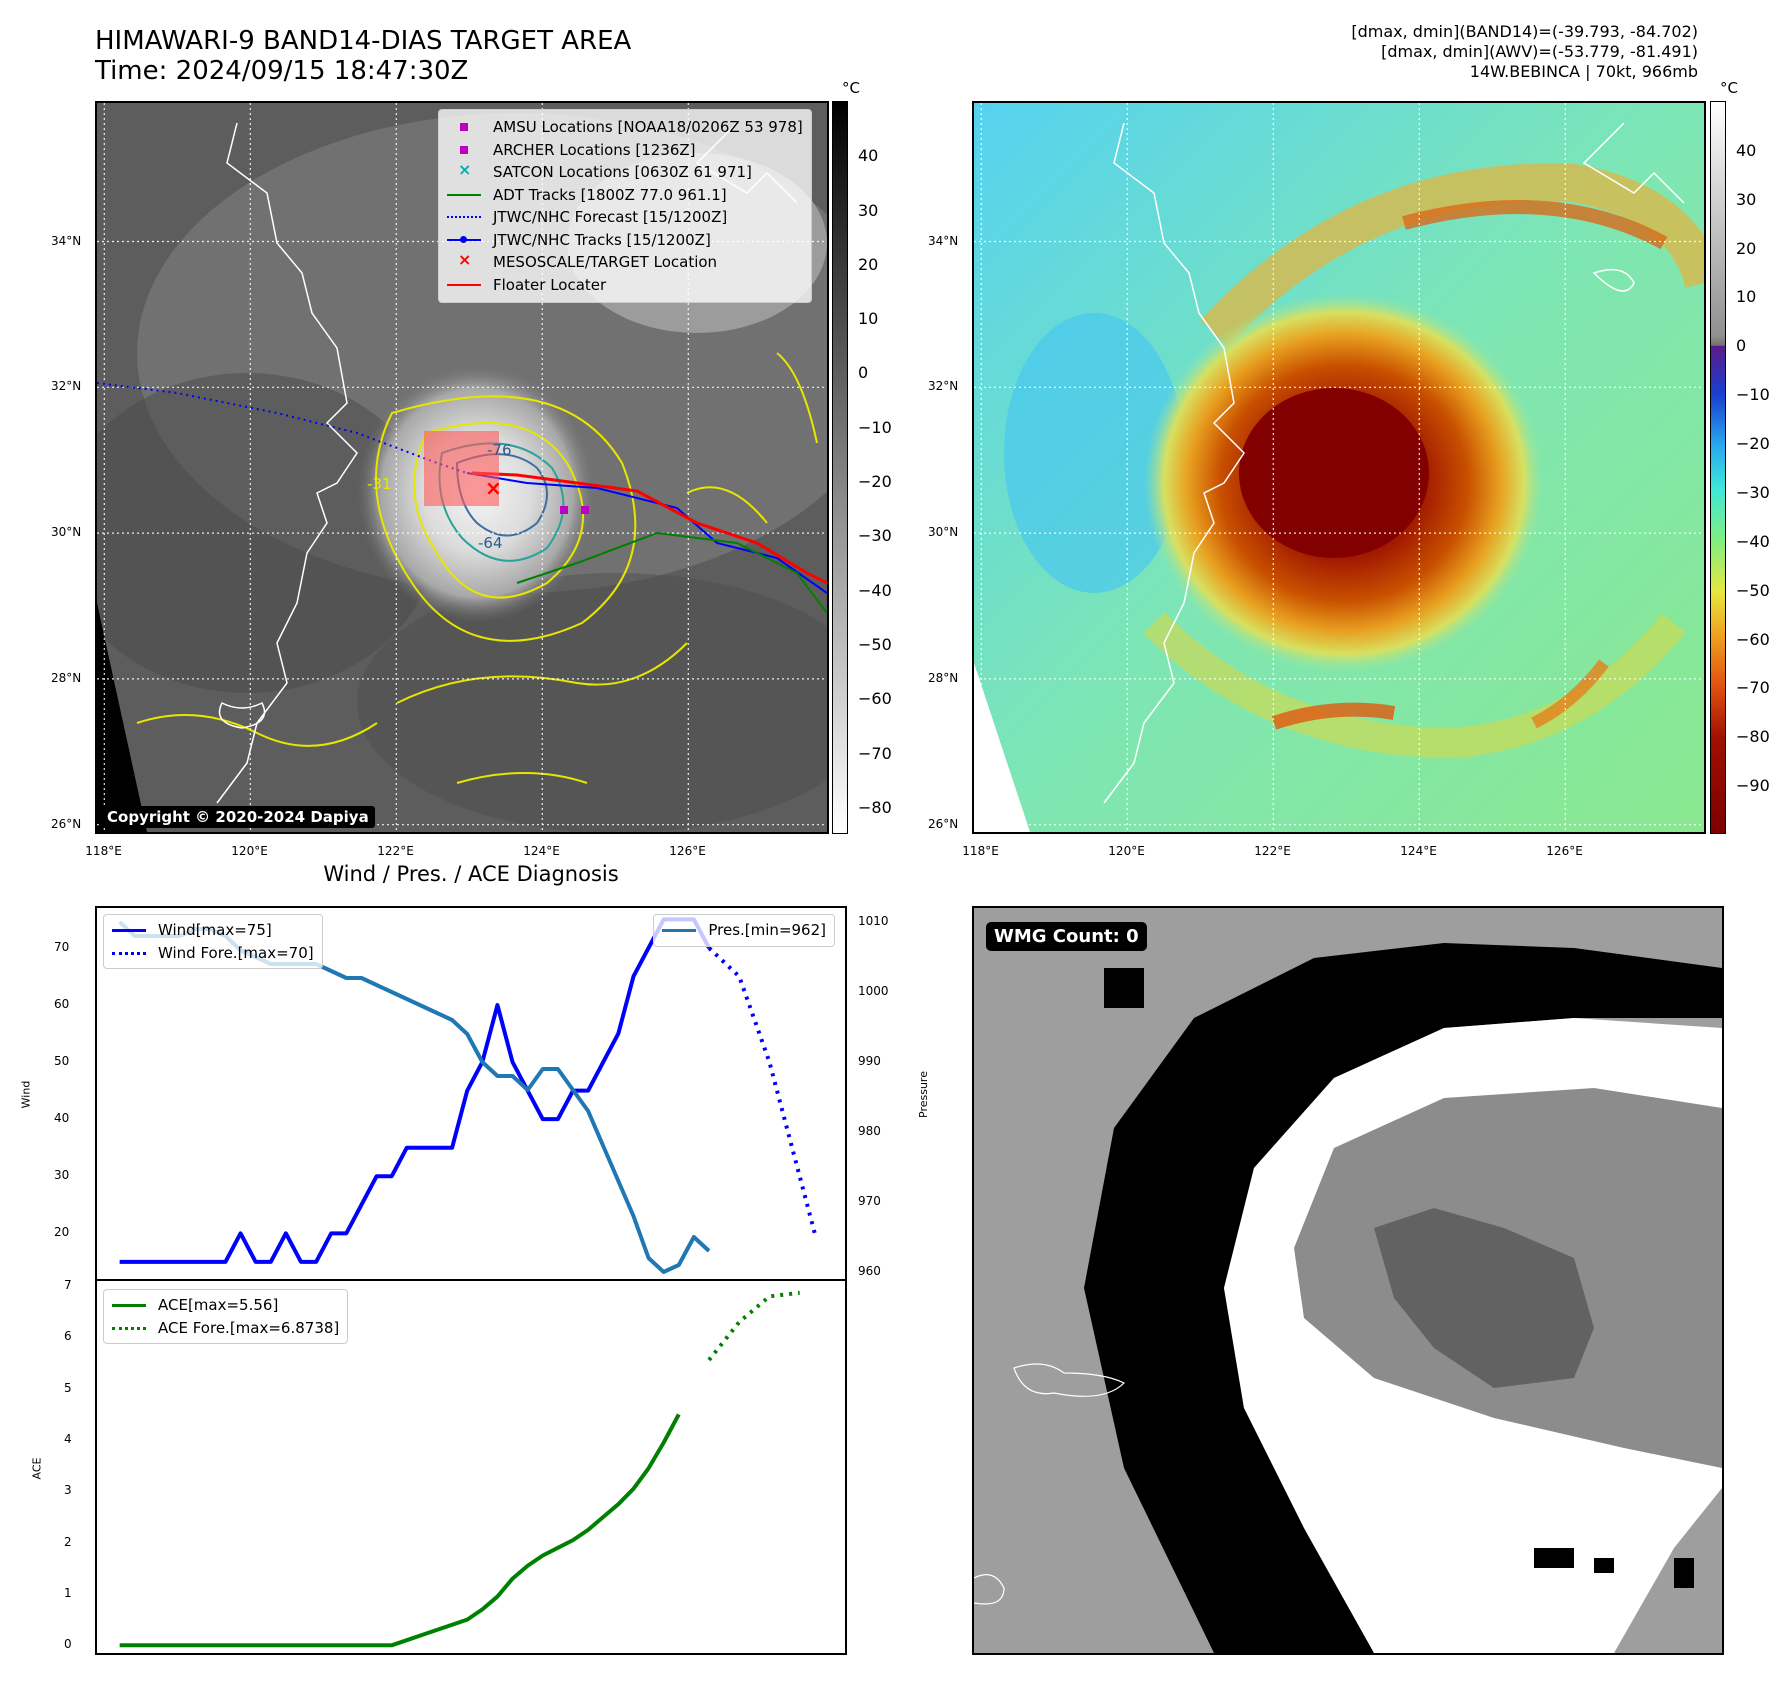 The width and height of the screenshot is (1788, 1690). I want to click on legend-pressure-swatch, so click(679, 930).